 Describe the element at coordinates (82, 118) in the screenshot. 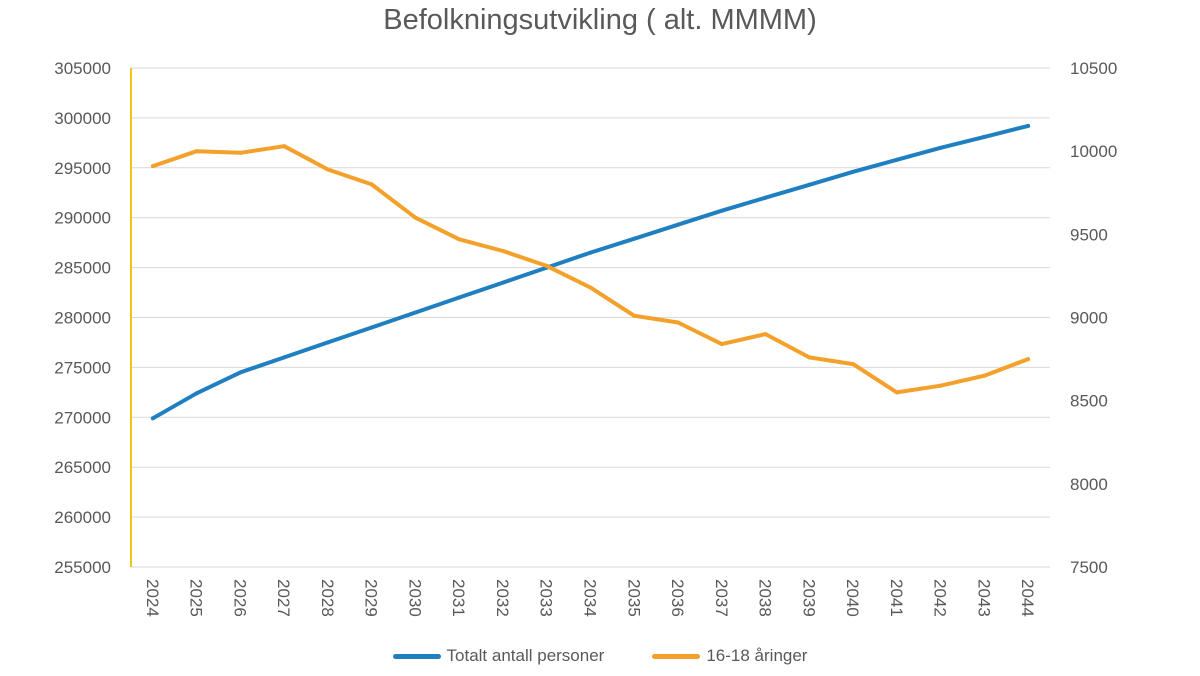

I see `left-tick-label: 300000` at that location.